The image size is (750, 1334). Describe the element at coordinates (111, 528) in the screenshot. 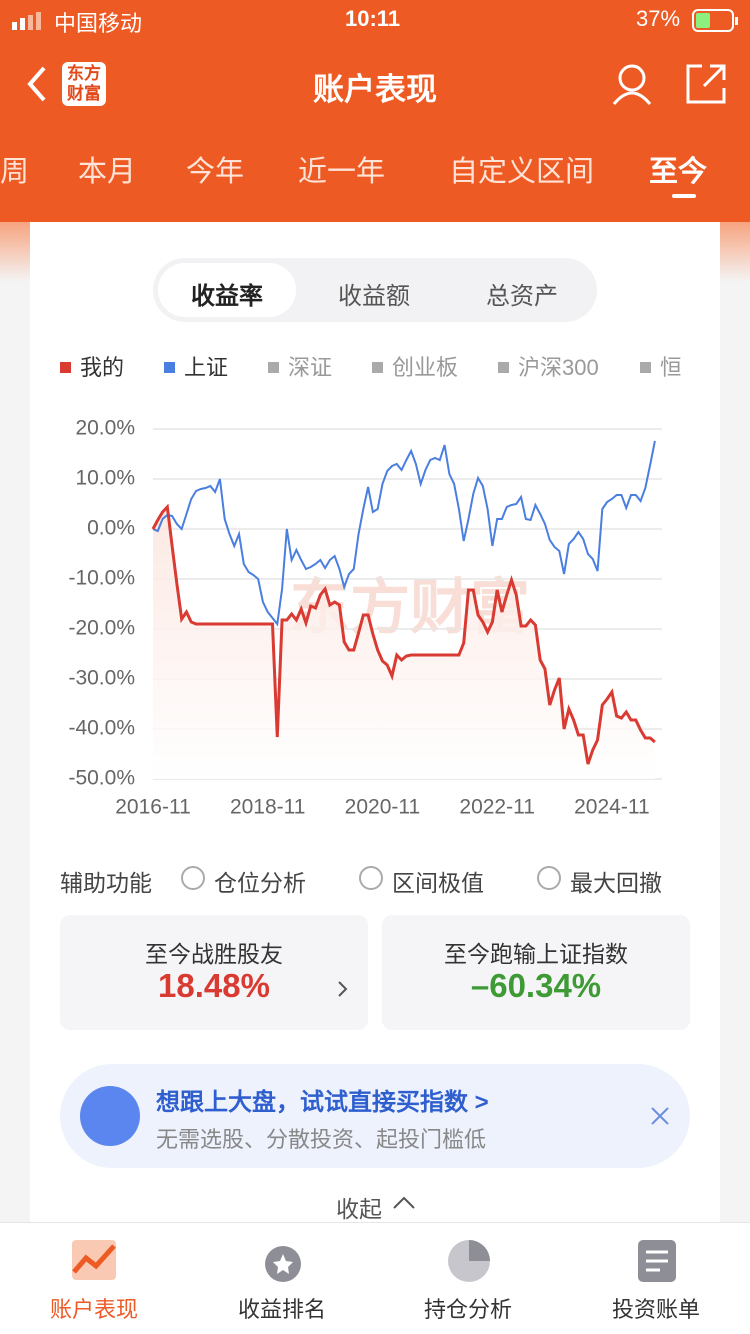

I see `y-tick-label: 0.0%` at that location.